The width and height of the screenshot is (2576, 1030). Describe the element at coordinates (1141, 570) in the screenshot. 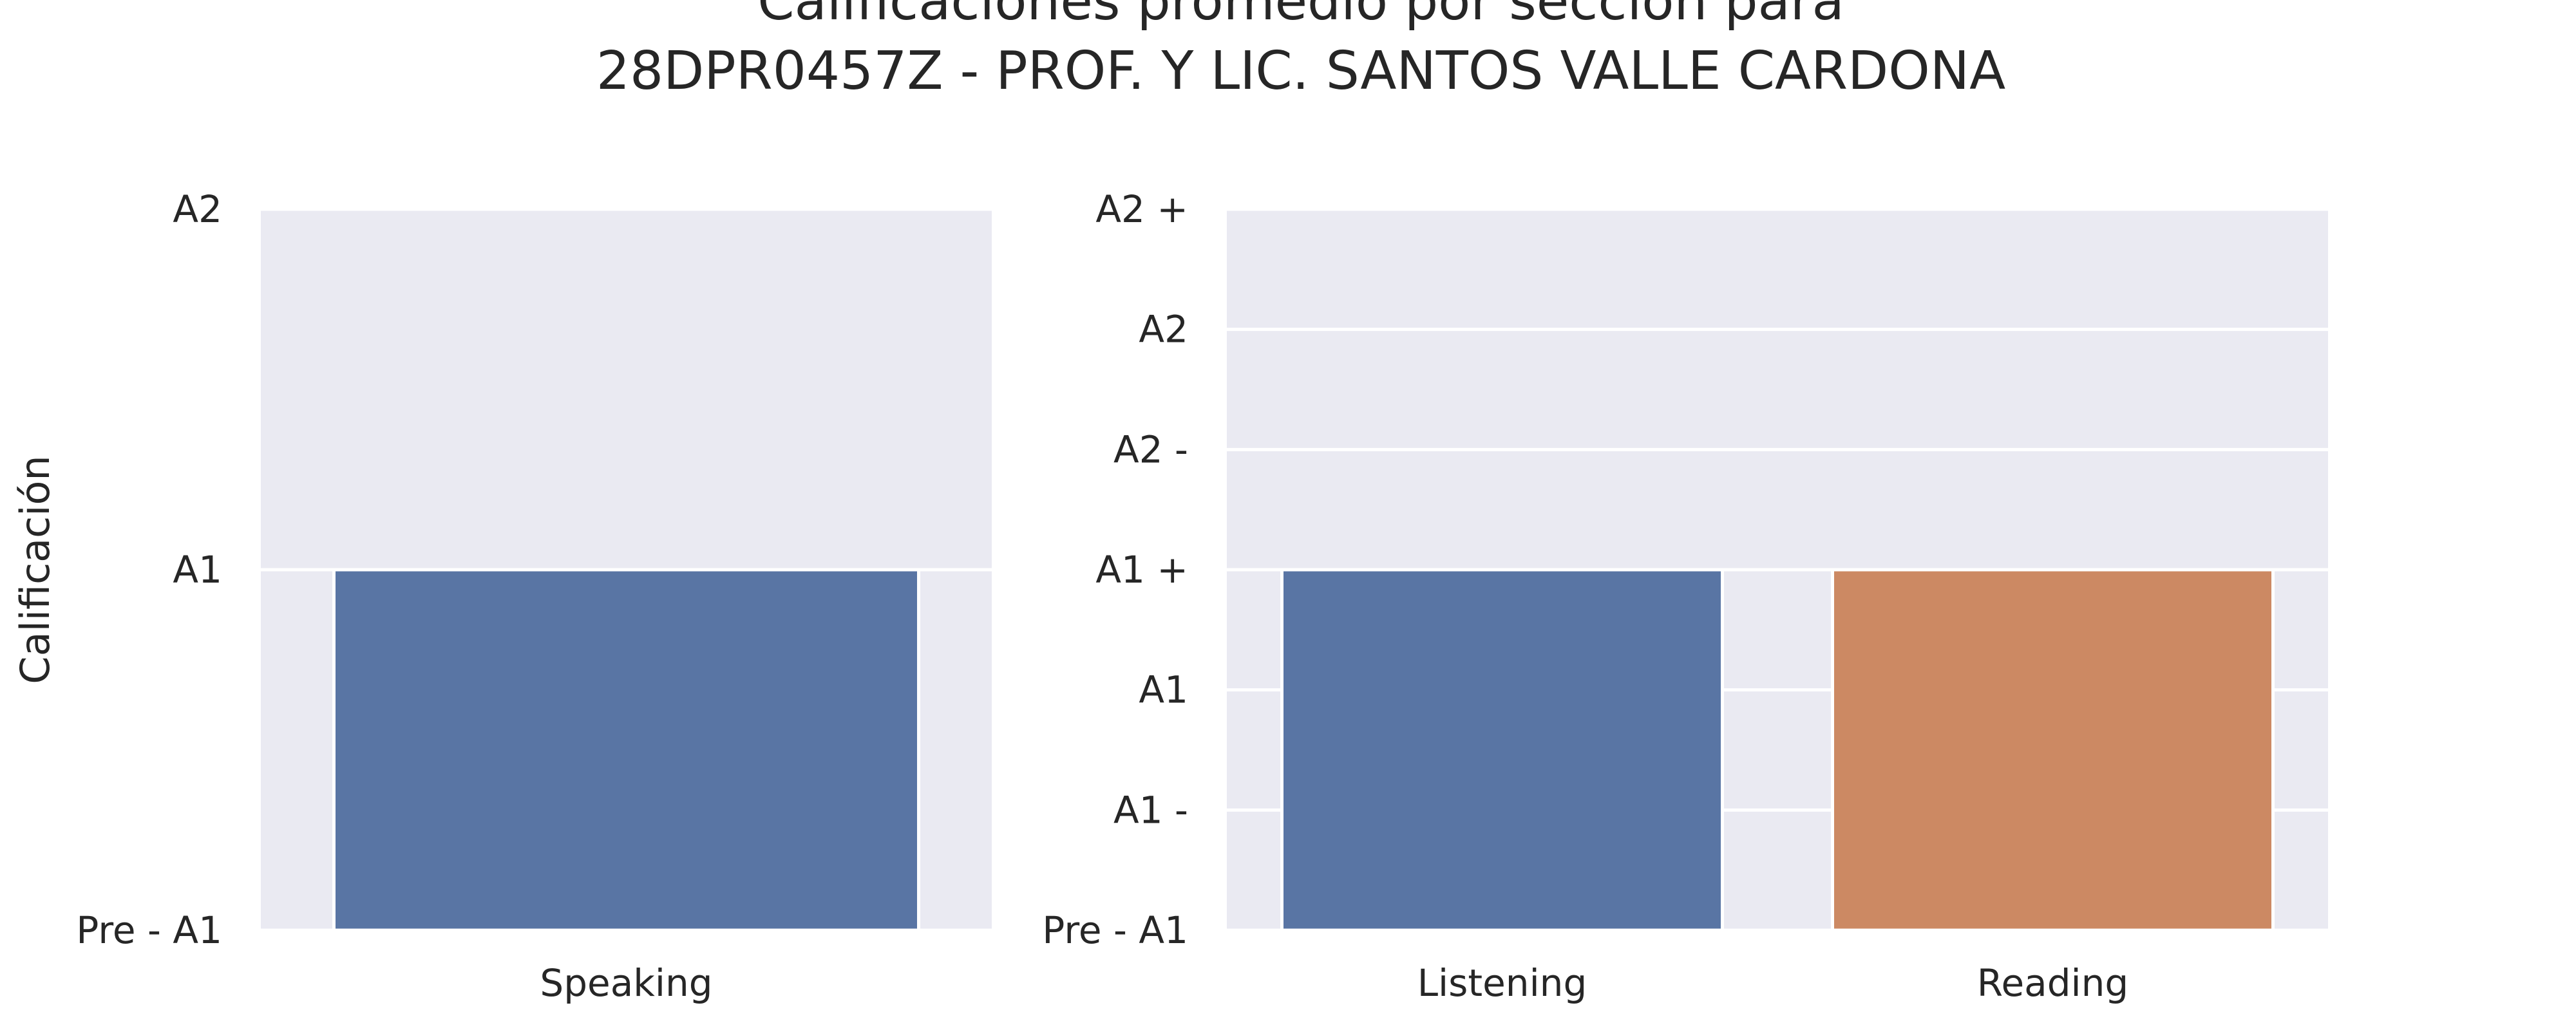

I see `y-tick-label: A1 +` at that location.